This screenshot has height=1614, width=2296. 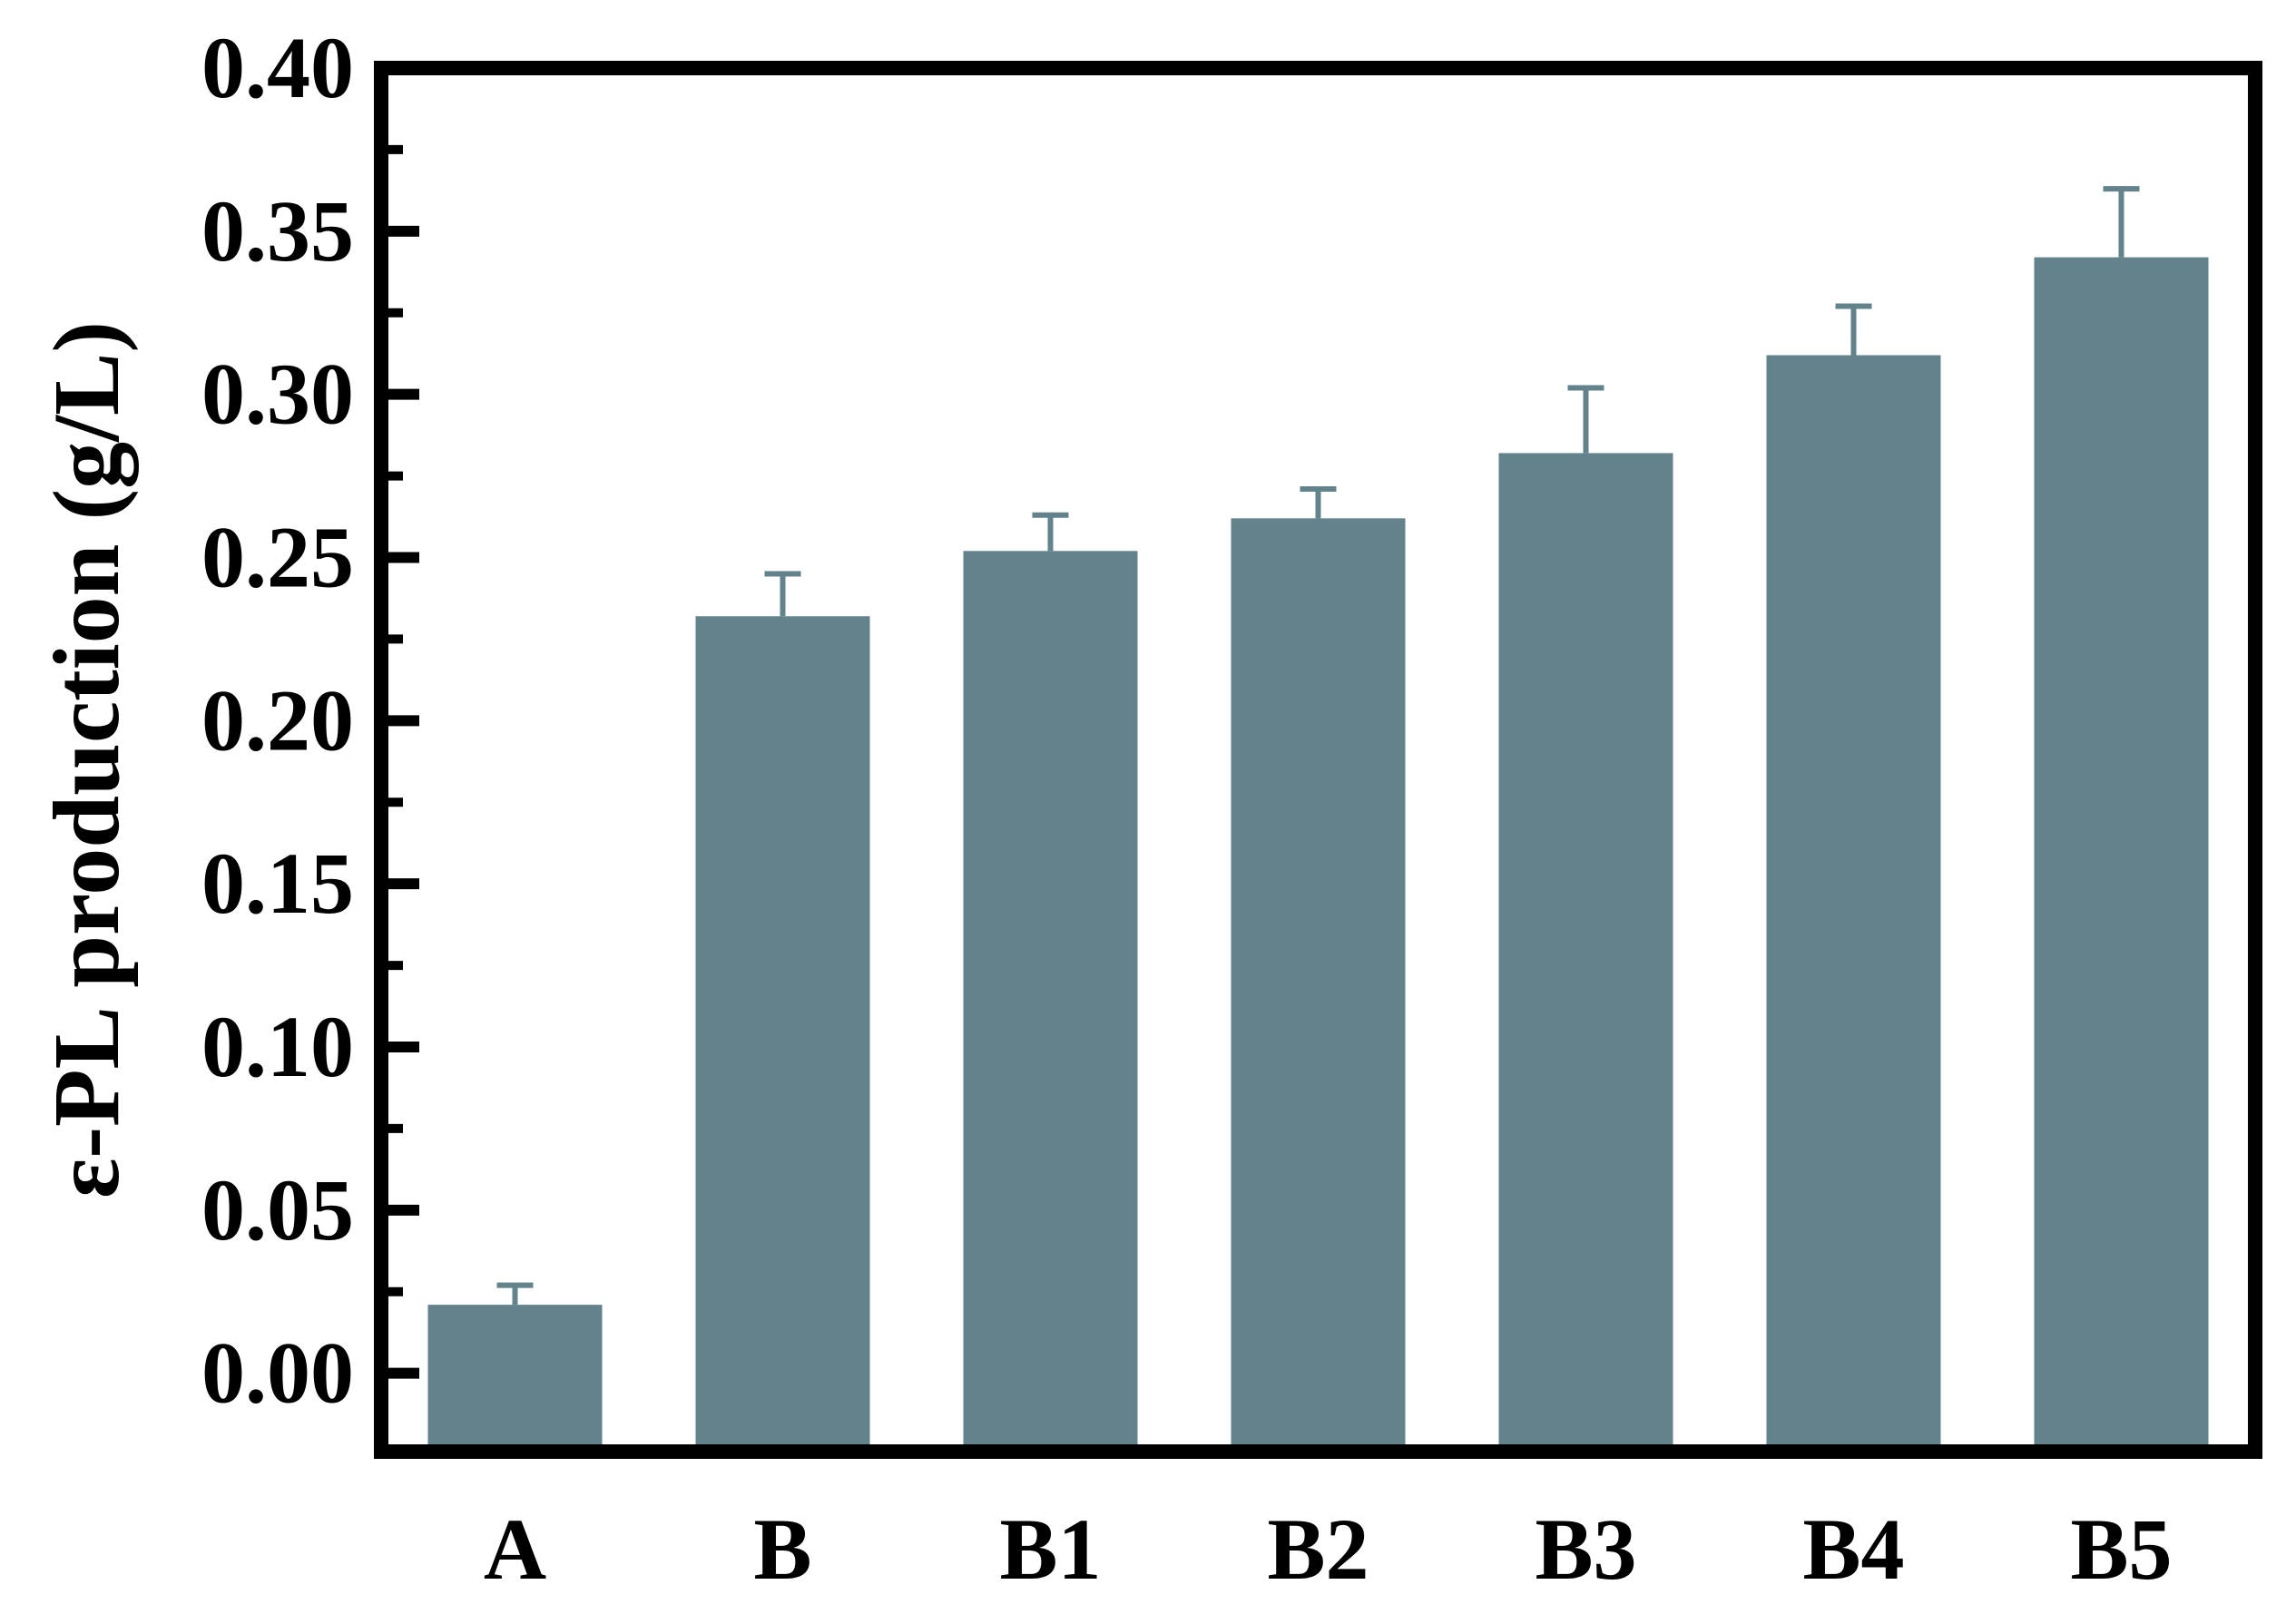 What do you see at coordinates (1585, 952) in the screenshot?
I see `bar-b3` at bounding box center [1585, 952].